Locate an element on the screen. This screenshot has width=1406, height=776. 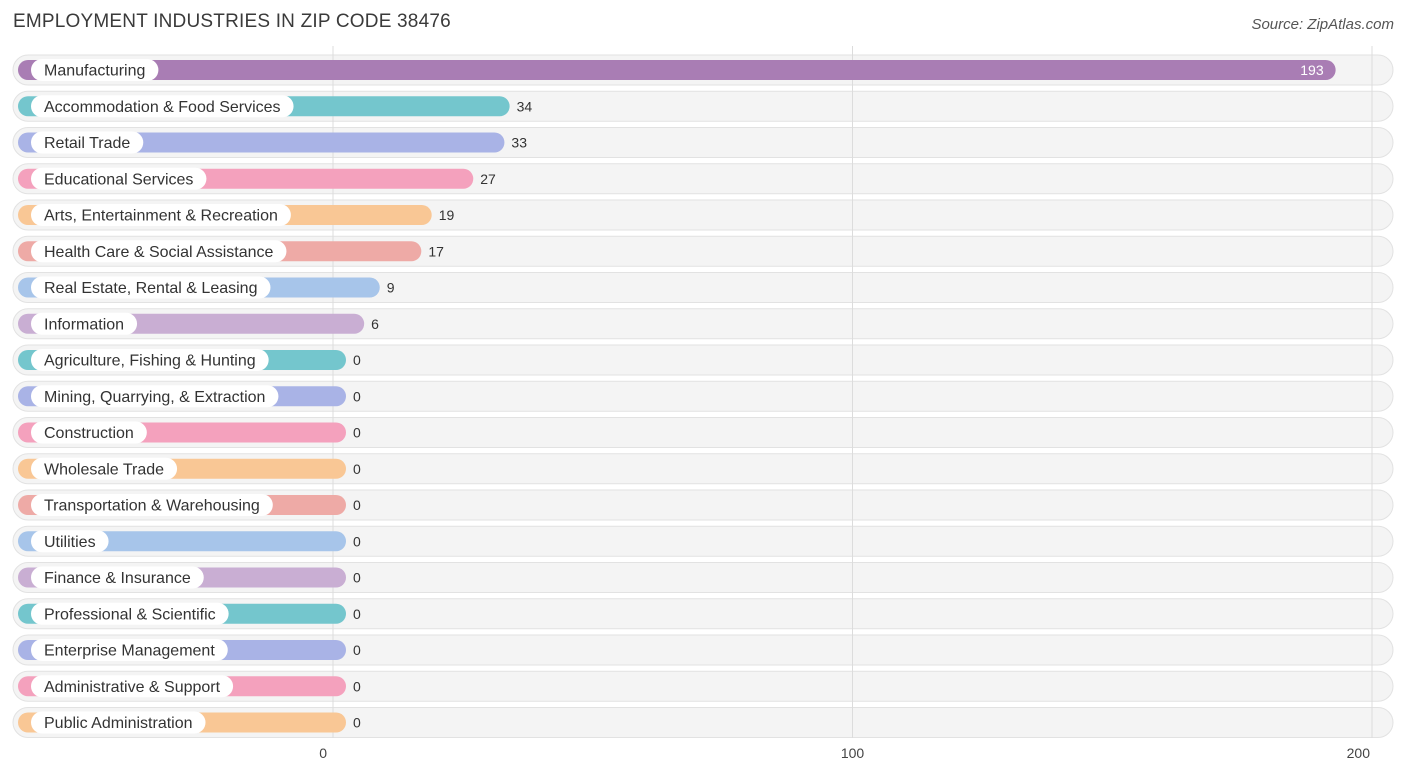
category-label: Professional & Scientific is located at coordinates (130, 614).